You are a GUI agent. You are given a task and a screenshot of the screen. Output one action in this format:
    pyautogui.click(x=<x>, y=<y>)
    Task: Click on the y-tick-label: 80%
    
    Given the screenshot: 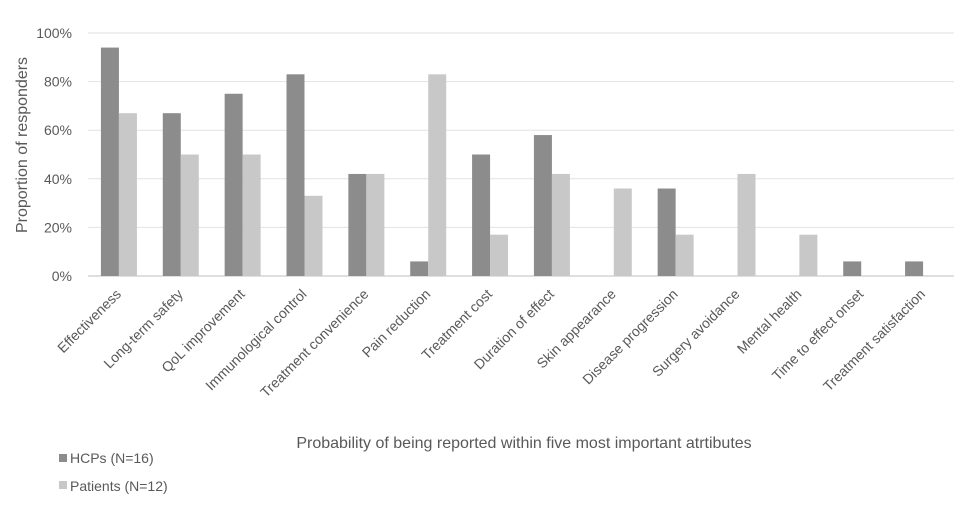 What is the action you would take?
    pyautogui.click(x=58, y=82)
    